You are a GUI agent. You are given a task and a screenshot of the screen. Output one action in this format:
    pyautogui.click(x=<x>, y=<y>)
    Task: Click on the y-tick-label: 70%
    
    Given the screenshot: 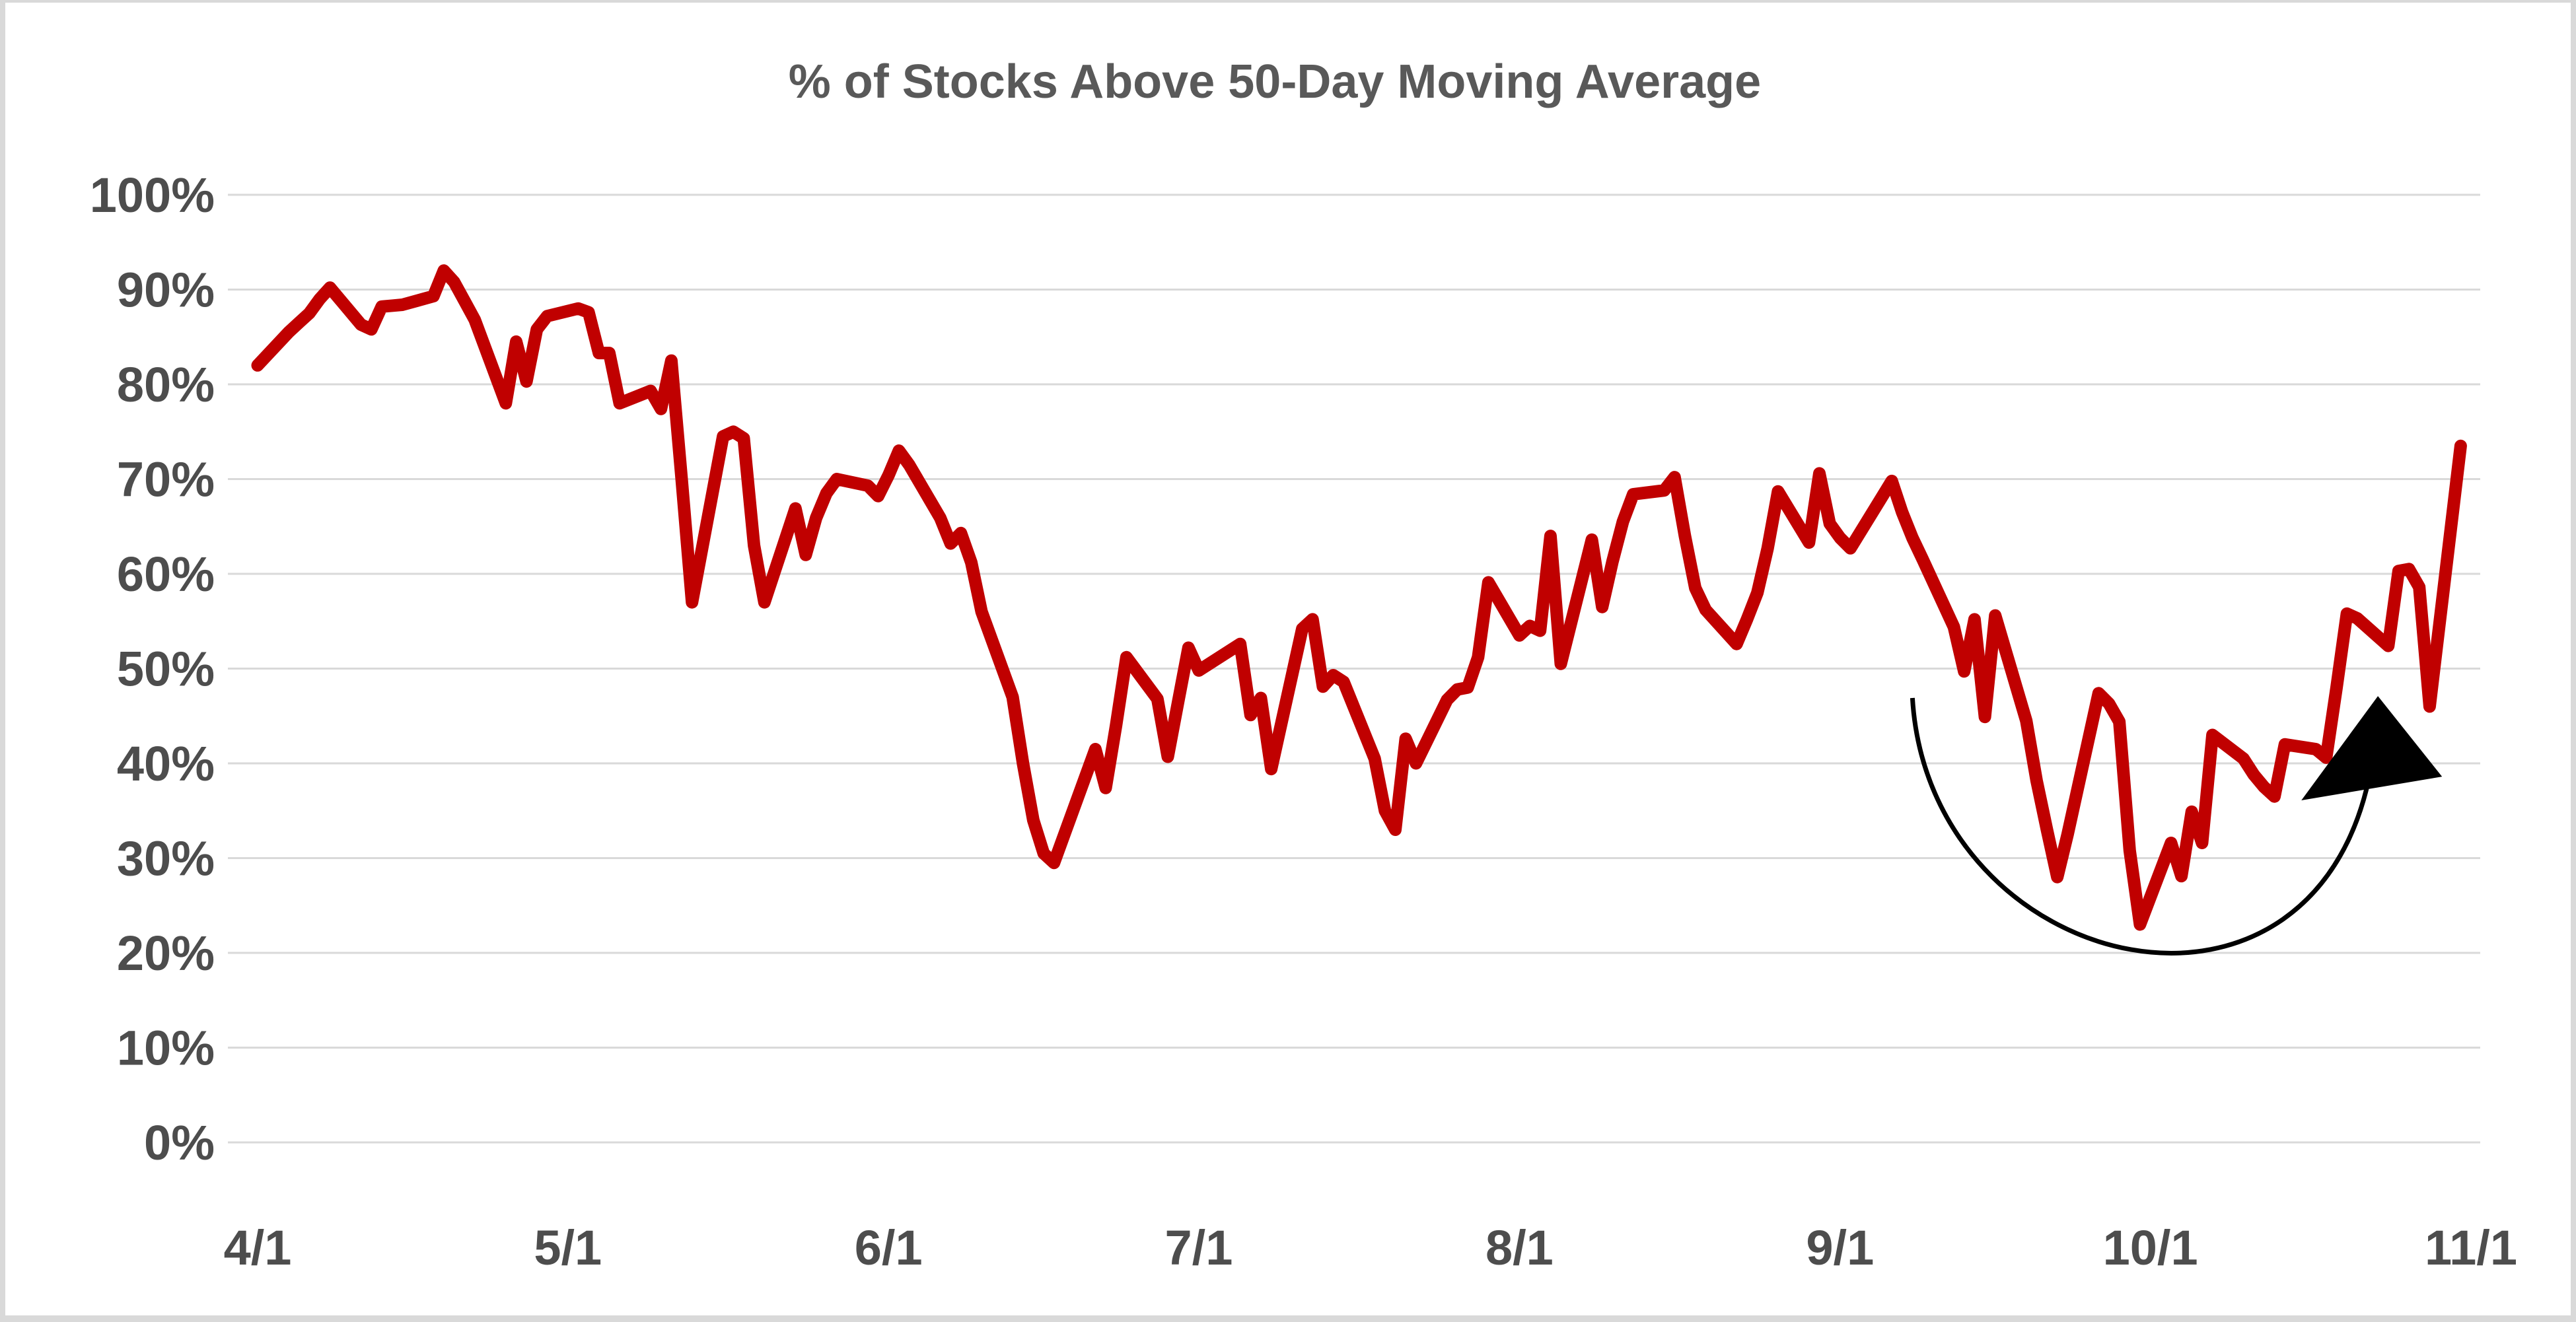 What is the action you would take?
    pyautogui.click(x=166, y=479)
    